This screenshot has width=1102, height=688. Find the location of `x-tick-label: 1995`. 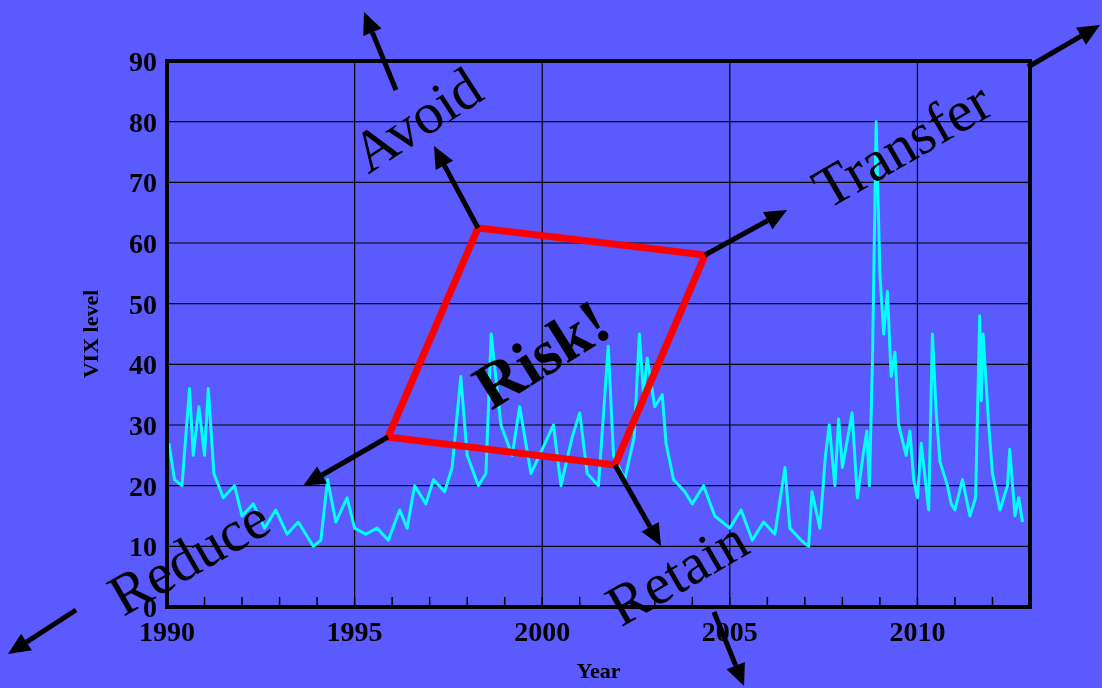

x-tick-label: 1995 is located at coordinates (354, 631).